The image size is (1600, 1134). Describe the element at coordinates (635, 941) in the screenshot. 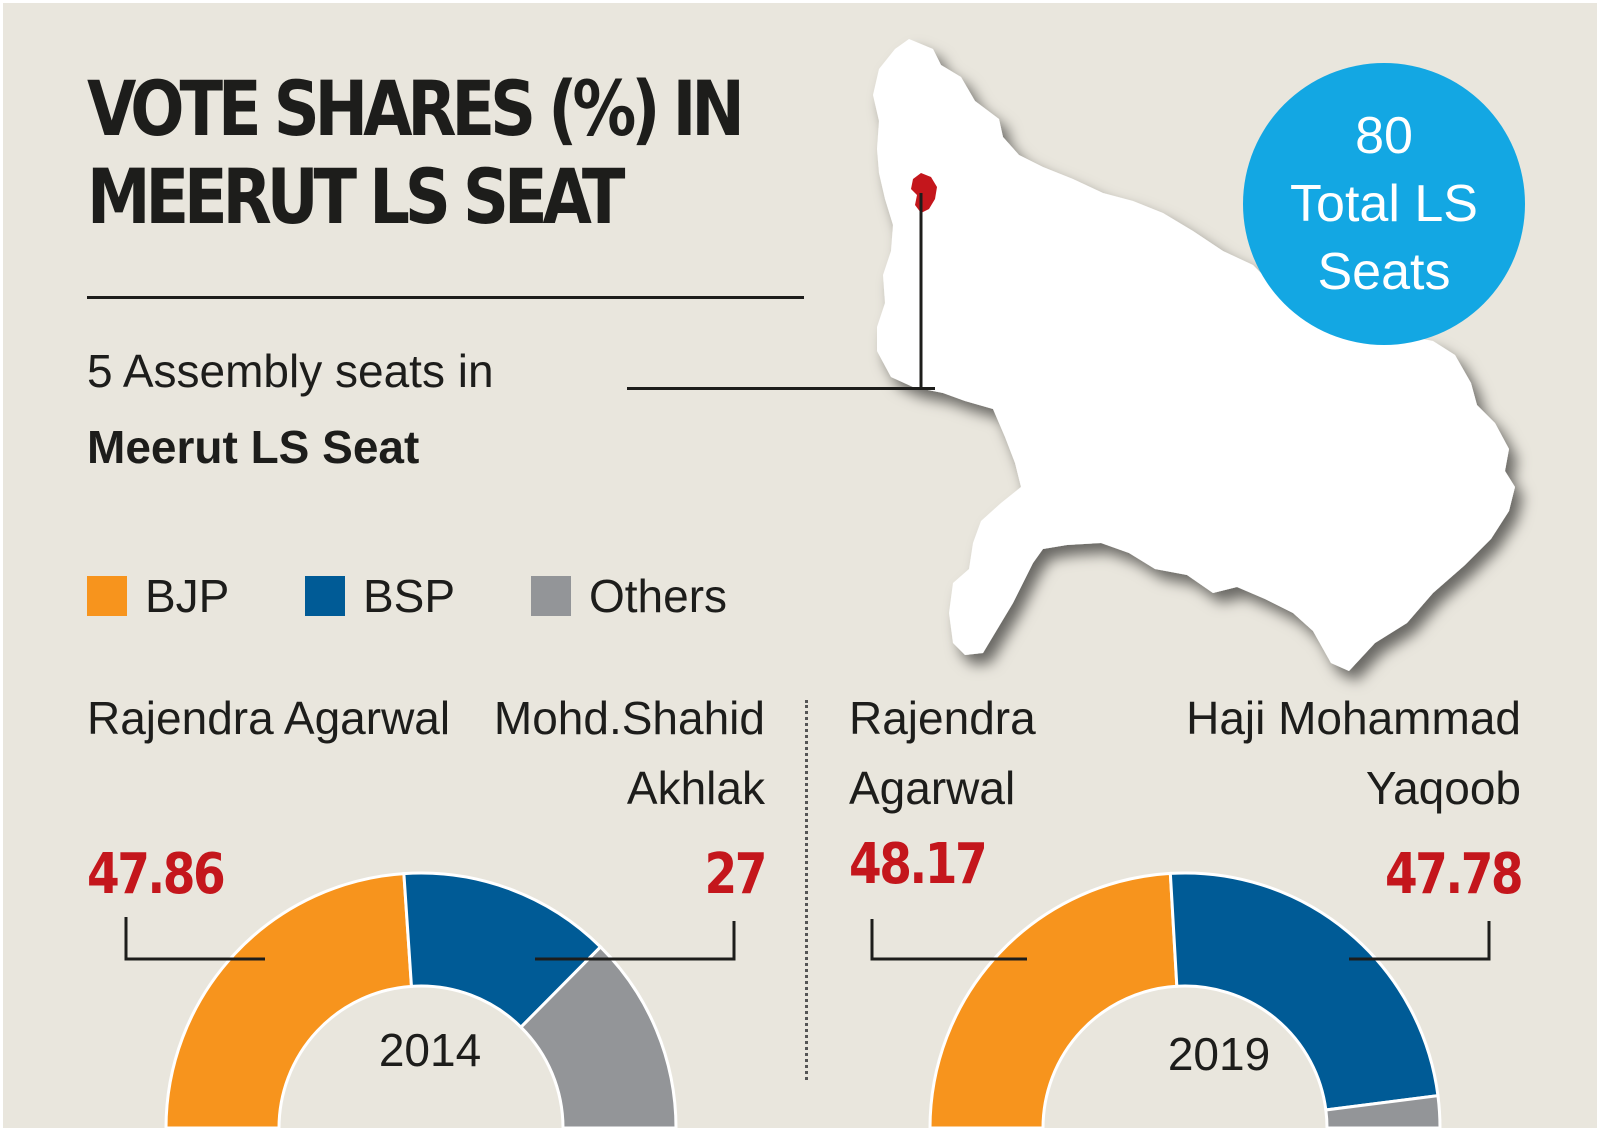

I see `callout-bsp-2014` at that location.